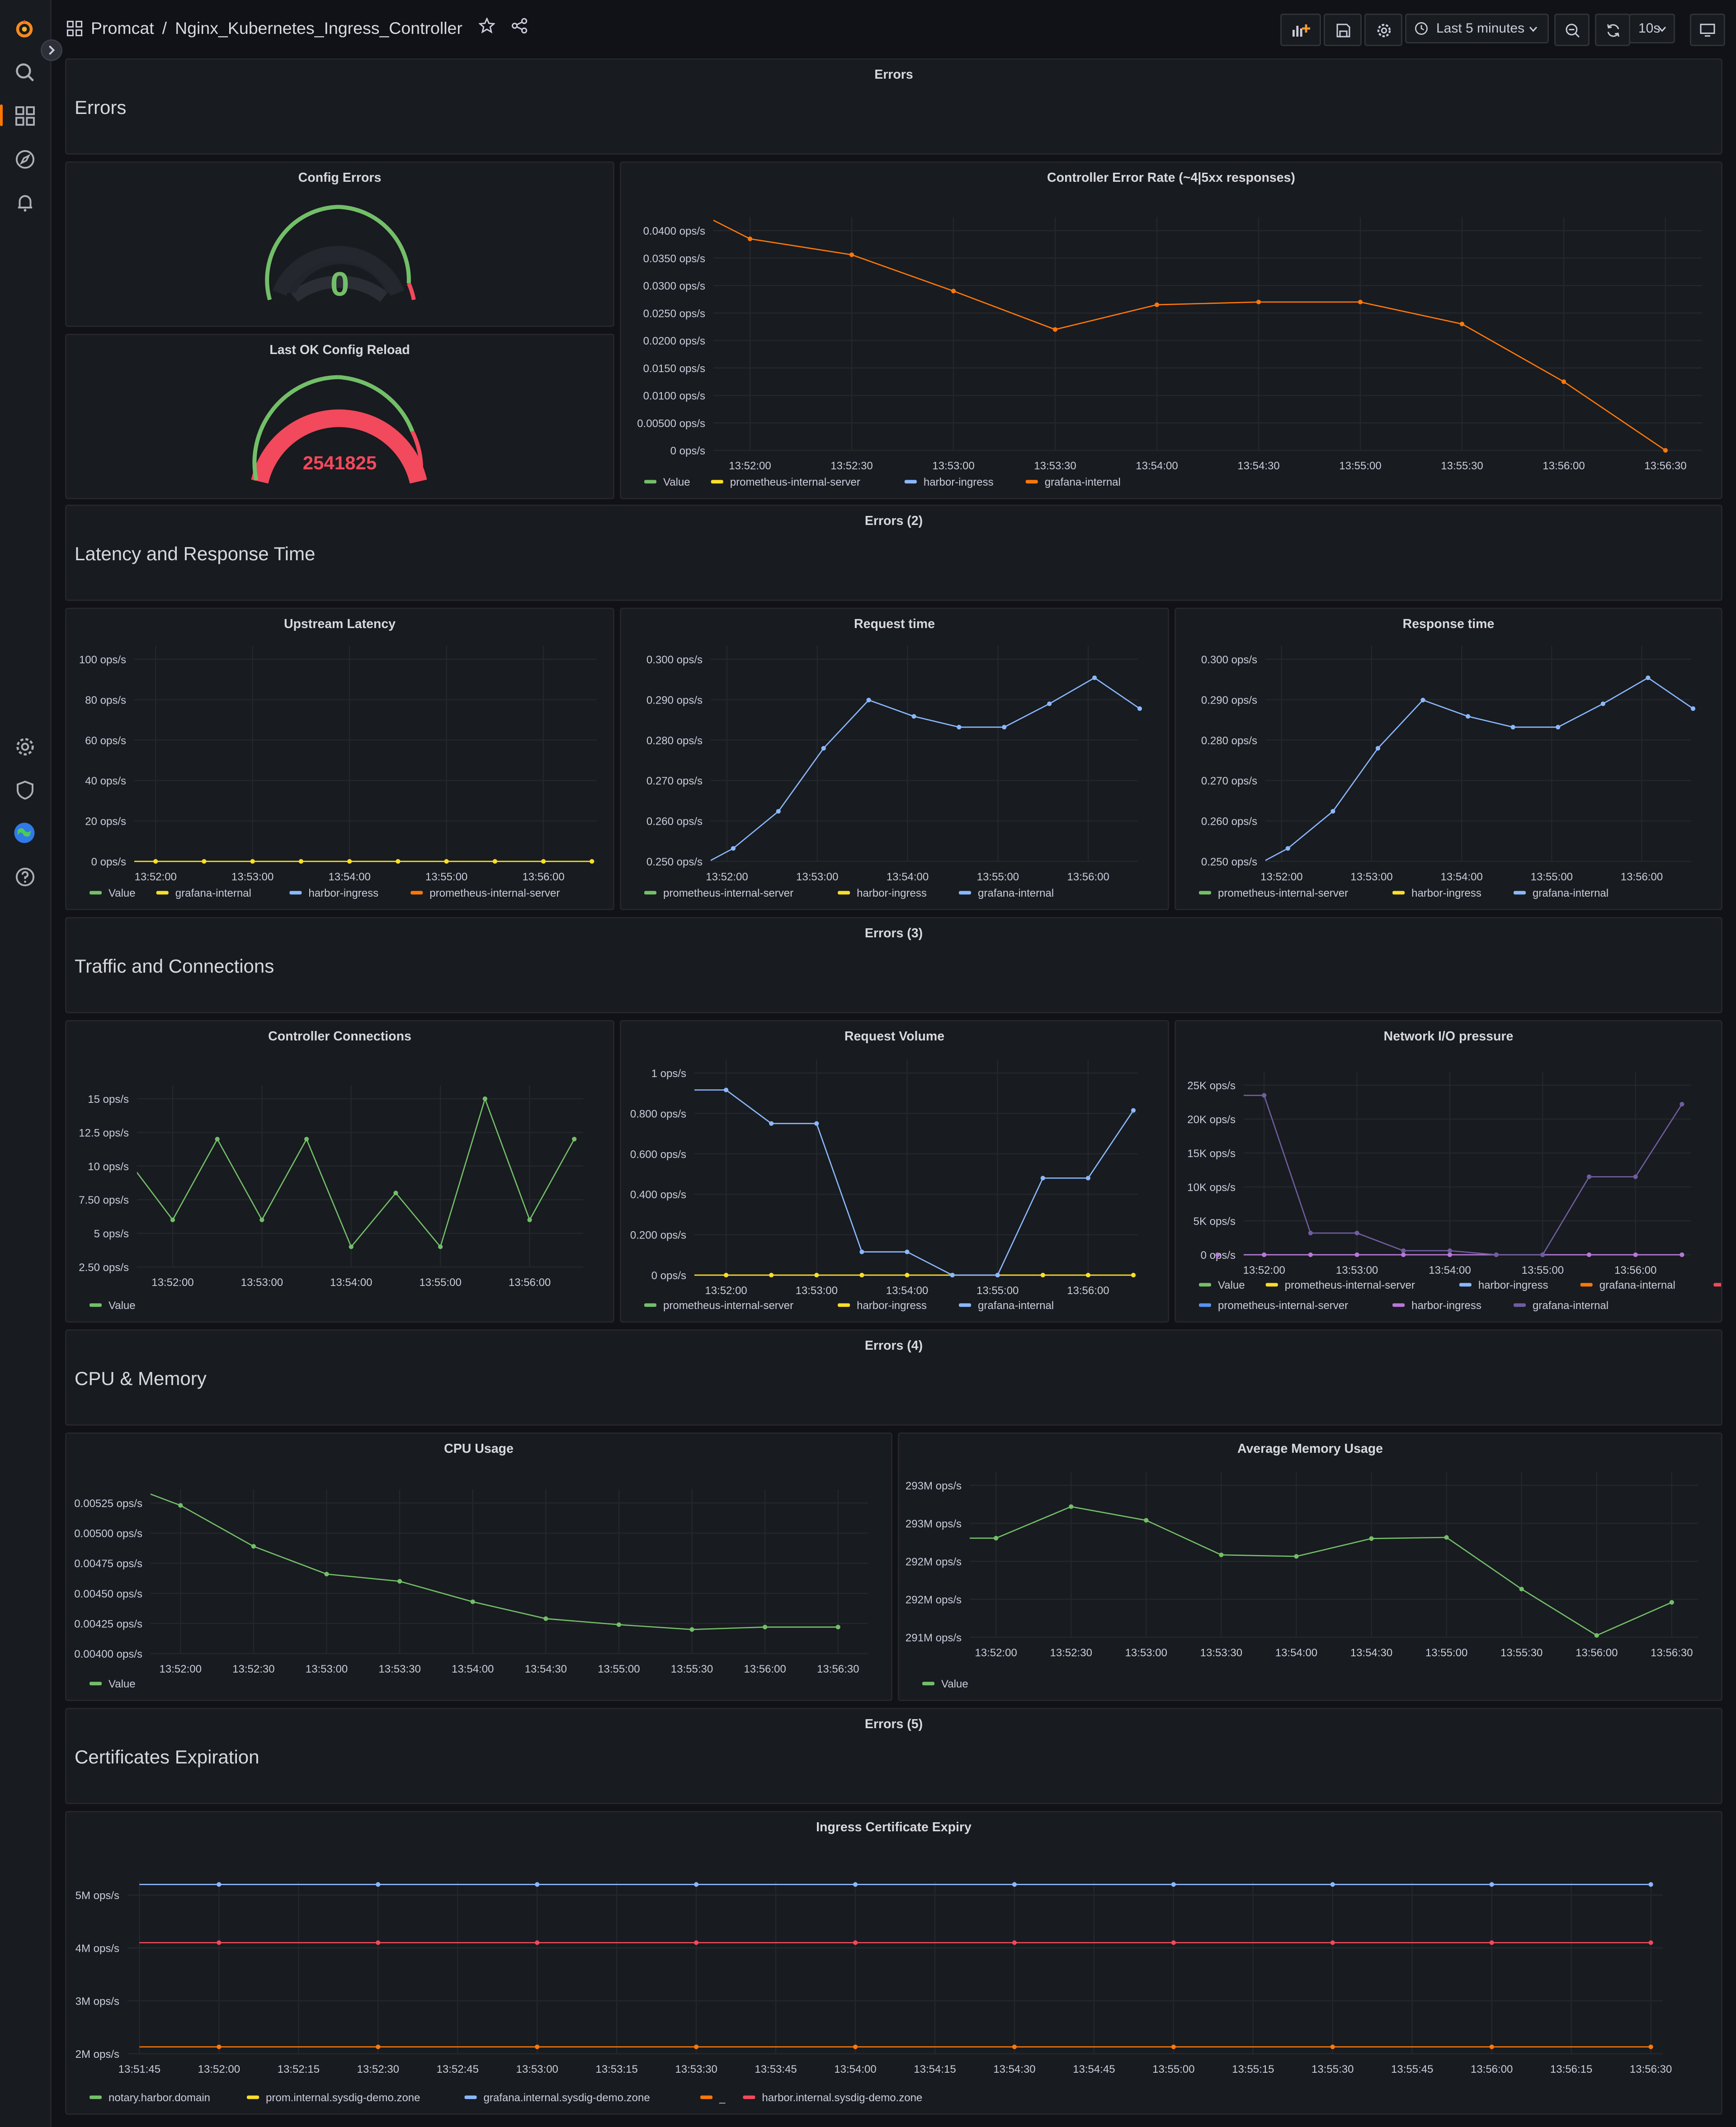  I want to click on explore-icon, so click(24, 159).